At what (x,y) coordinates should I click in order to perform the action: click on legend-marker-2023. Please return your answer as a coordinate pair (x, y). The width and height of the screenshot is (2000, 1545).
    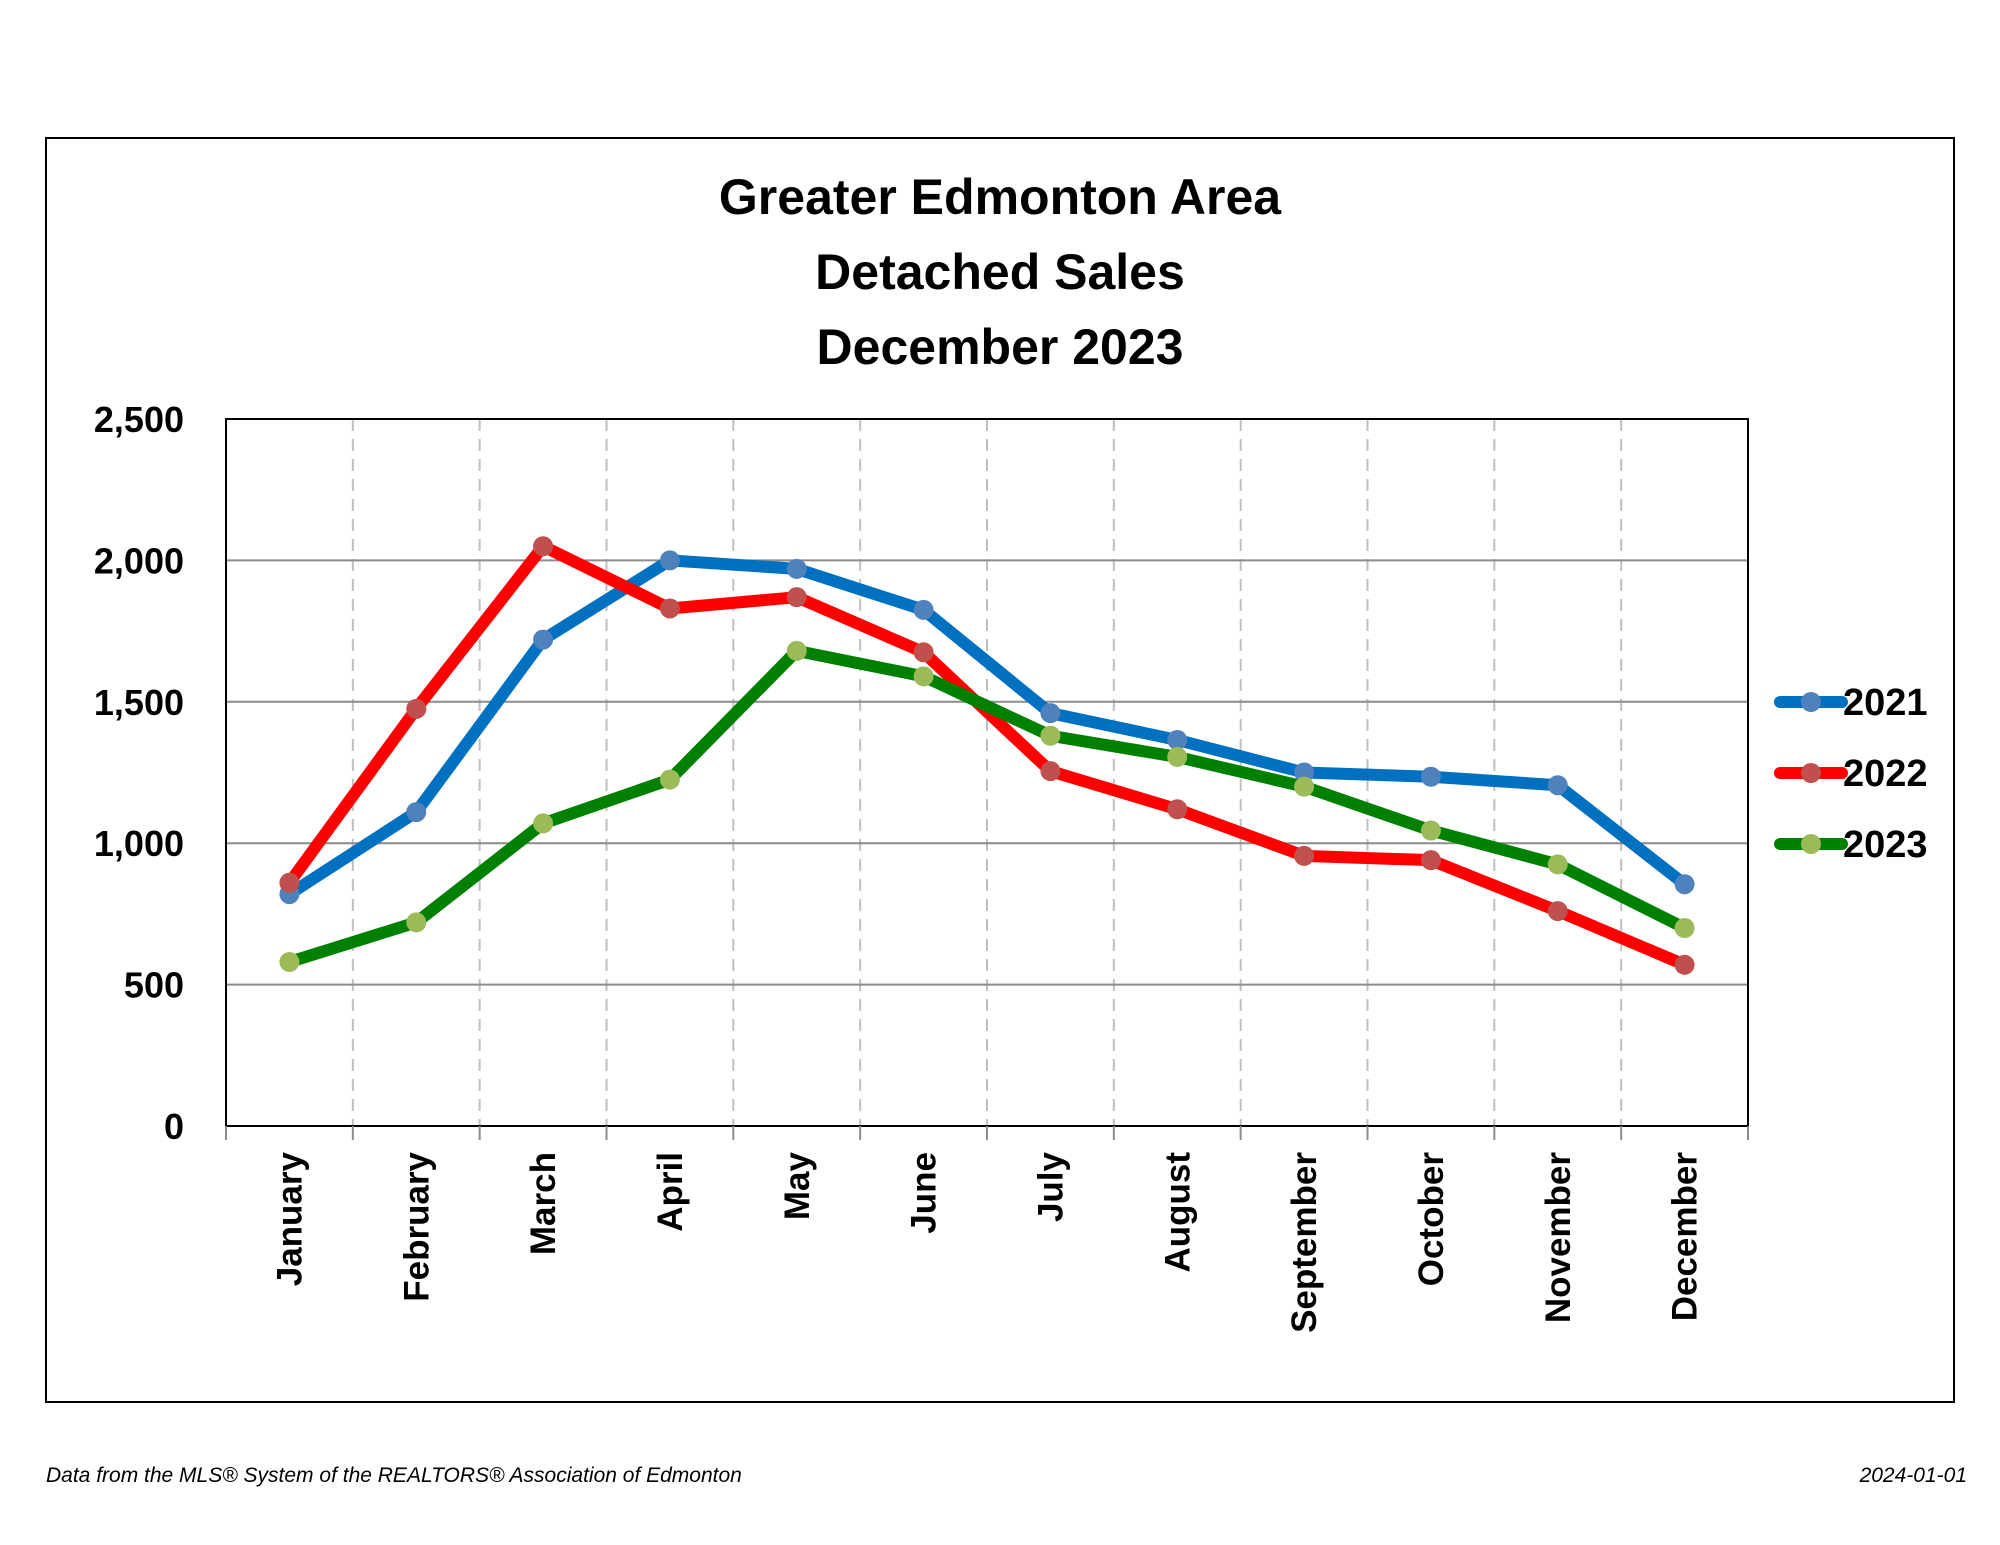
    Looking at the image, I should click on (1811, 844).